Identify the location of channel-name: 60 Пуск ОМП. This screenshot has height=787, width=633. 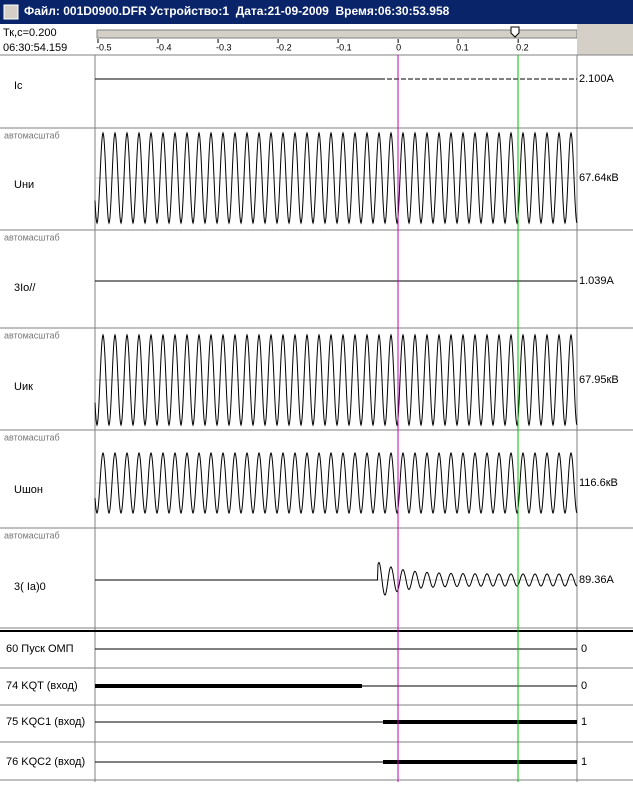
(40, 649).